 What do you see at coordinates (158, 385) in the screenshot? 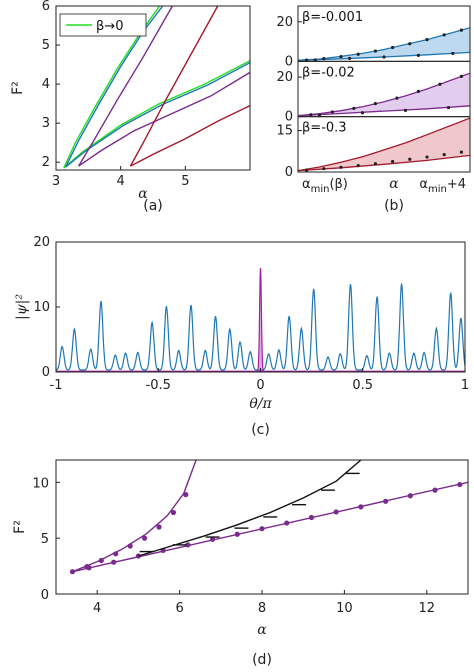
I see `x-tick-label-c: -0.5` at bounding box center [158, 385].